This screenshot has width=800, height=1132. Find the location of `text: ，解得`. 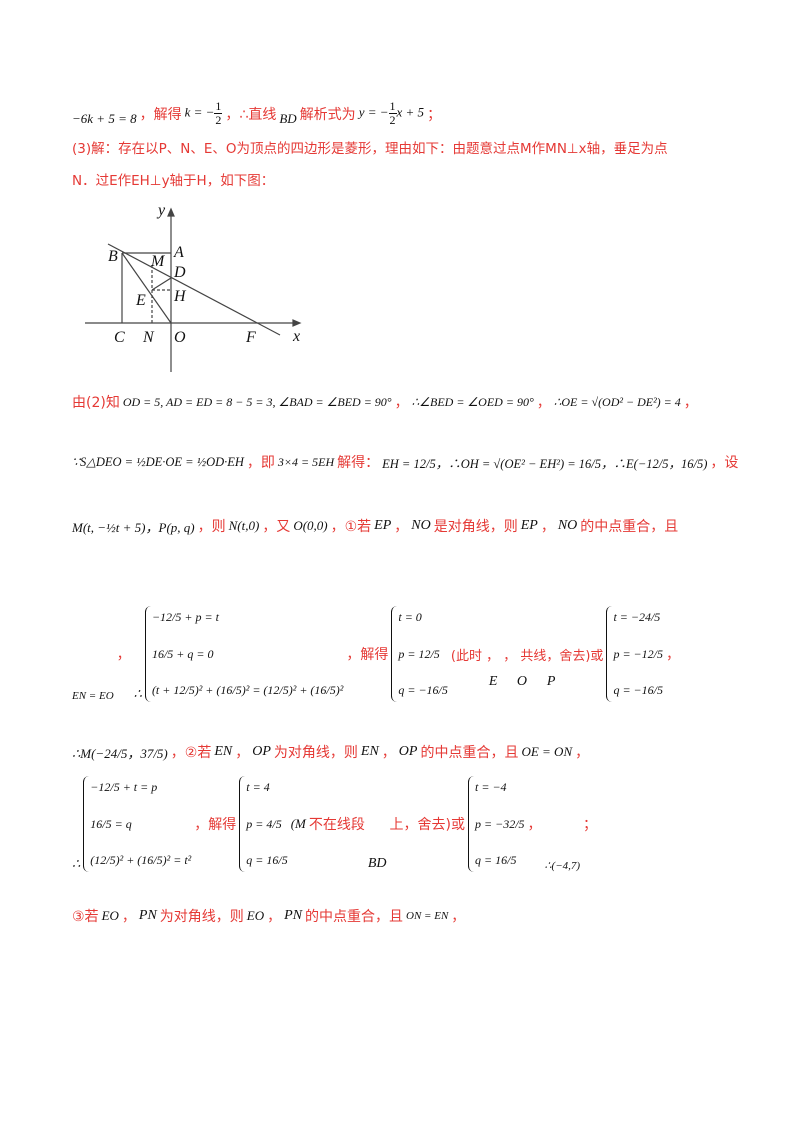

text: ，解得 is located at coordinates (215, 825).